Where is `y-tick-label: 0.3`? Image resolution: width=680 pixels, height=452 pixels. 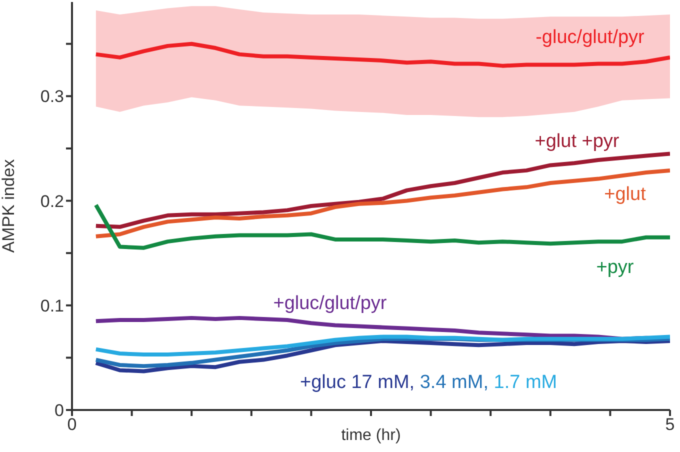 y-tick-label: 0.3 is located at coordinates (52, 96).